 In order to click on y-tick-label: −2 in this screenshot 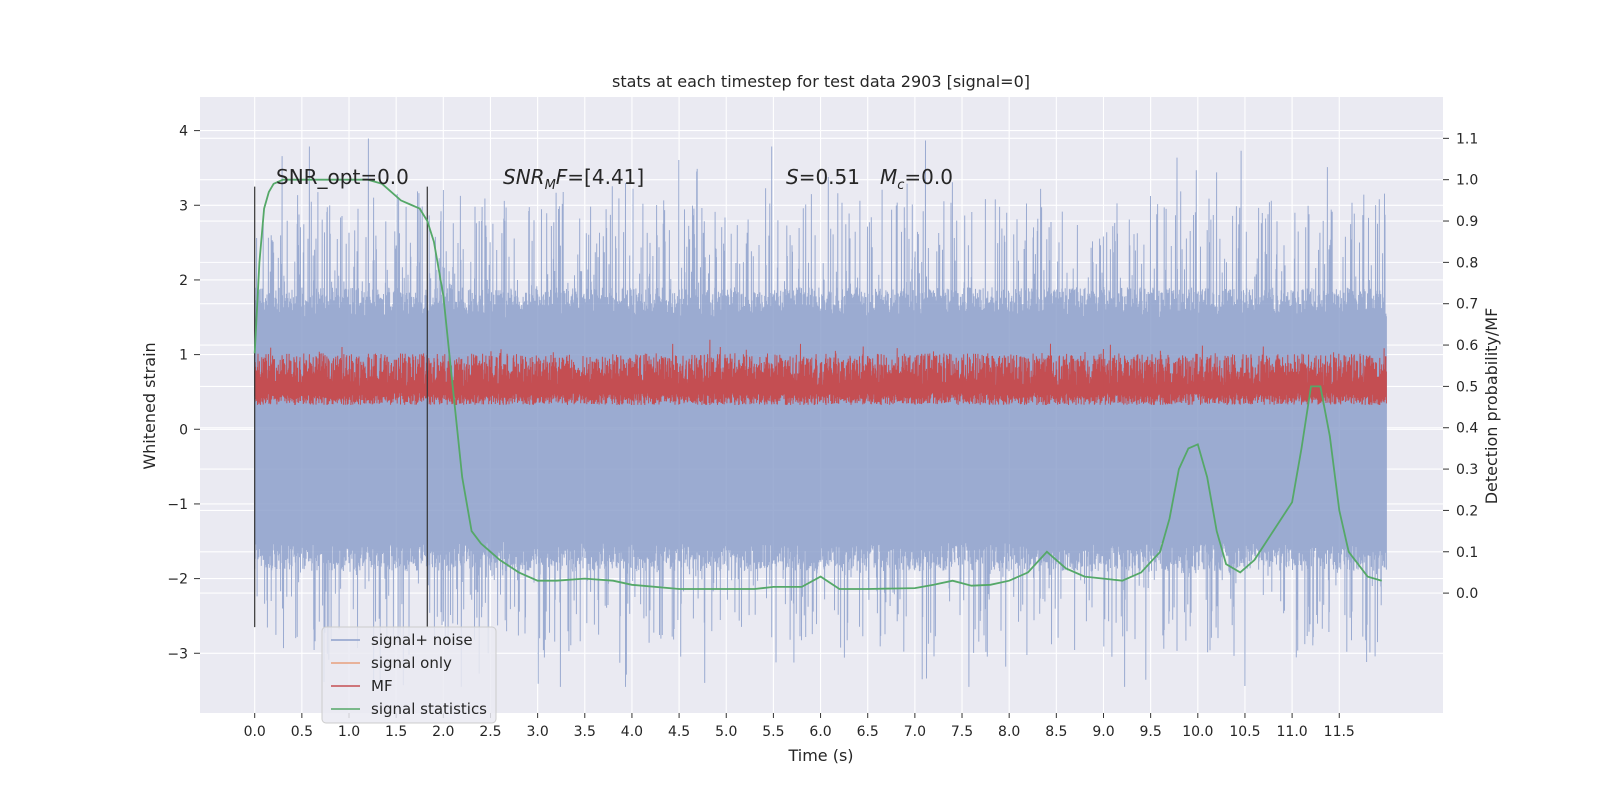, I will do `click(177, 580)`.